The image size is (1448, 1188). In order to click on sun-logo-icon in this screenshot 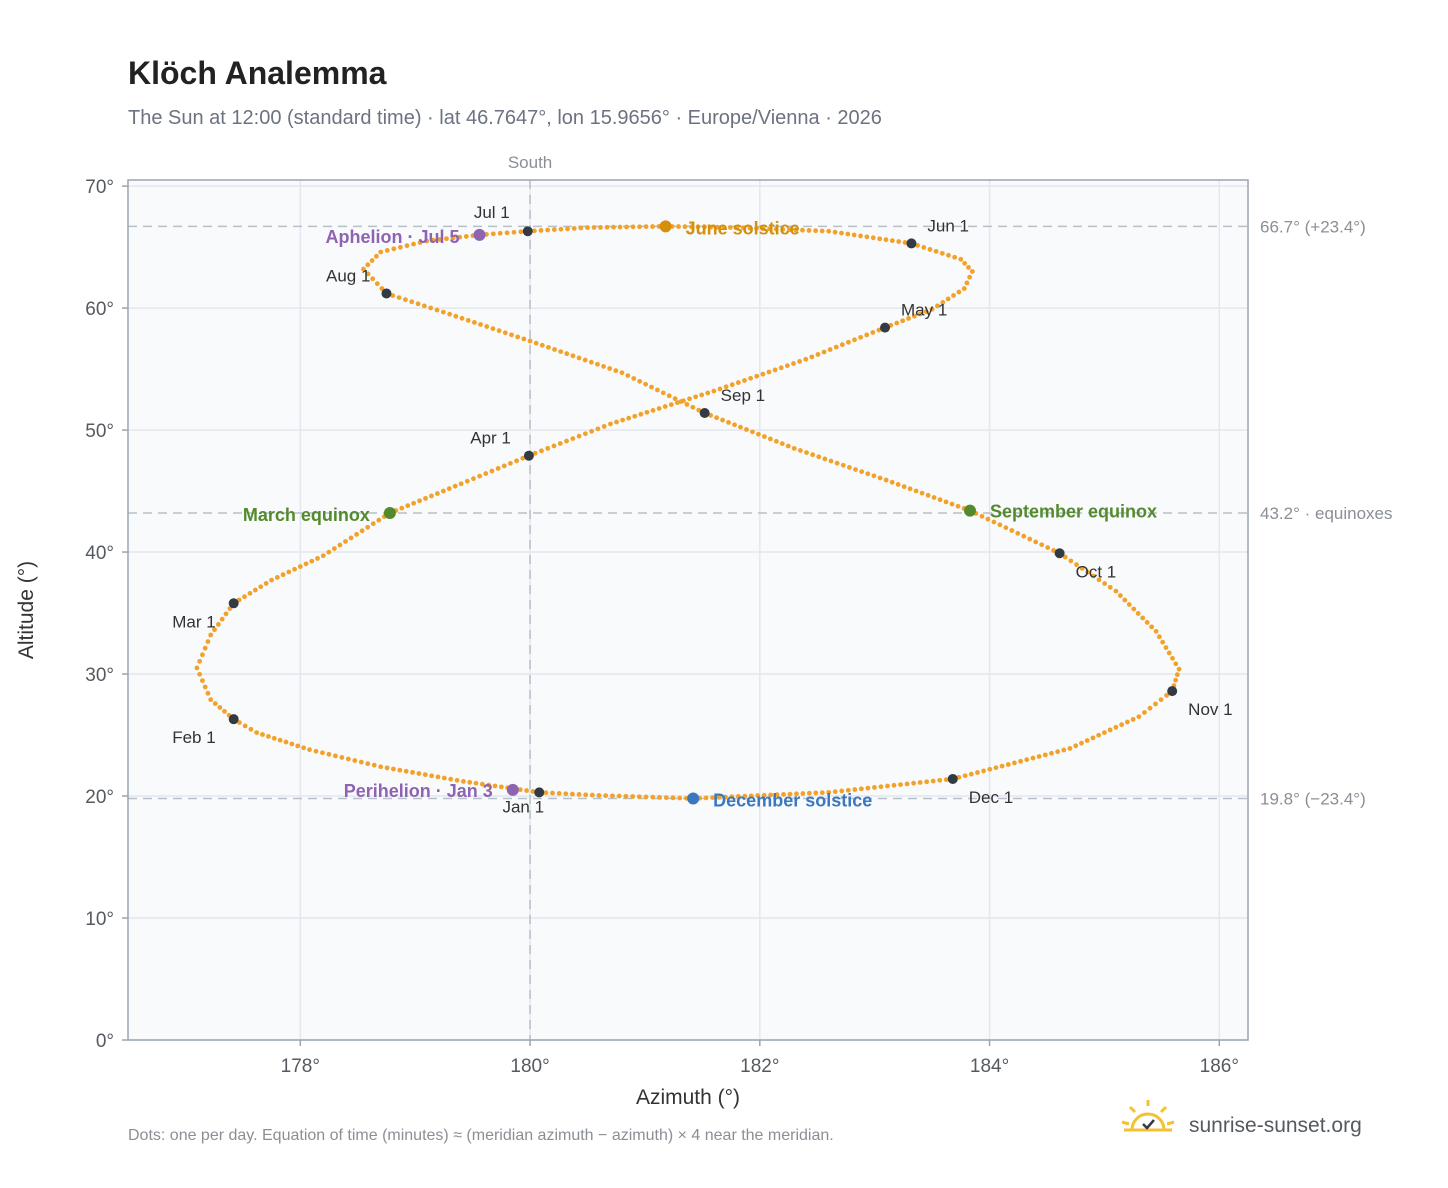, I will do `click(1148, 1116)`.